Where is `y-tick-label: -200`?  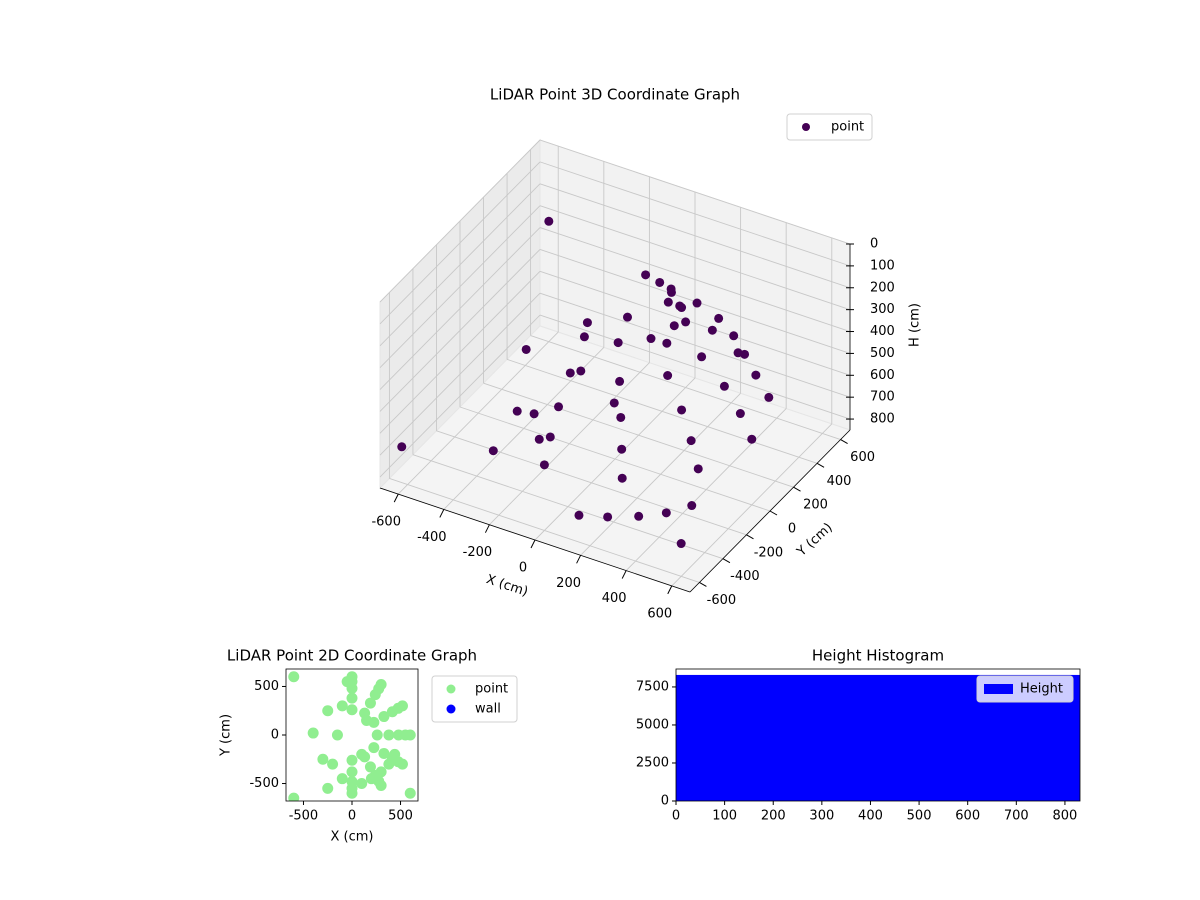
y-tick-label: -200 is located at coordinates (769, 552).